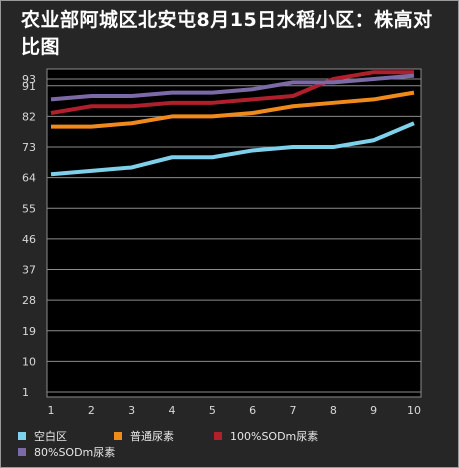 This screenshot has width=459, height=468. What do you see at coordinates (75, 452) in the screenshot?
I see `legend-label: 80%SODm尿素` at bounding box center [75, 452].